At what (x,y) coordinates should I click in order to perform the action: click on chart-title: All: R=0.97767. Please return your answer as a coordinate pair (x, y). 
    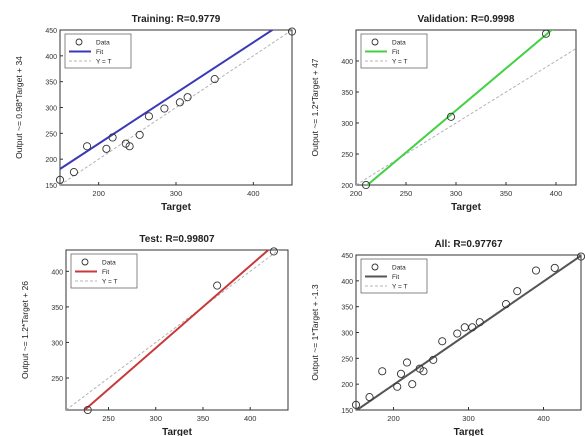
    Looking at the image, I should click on (468, 244).